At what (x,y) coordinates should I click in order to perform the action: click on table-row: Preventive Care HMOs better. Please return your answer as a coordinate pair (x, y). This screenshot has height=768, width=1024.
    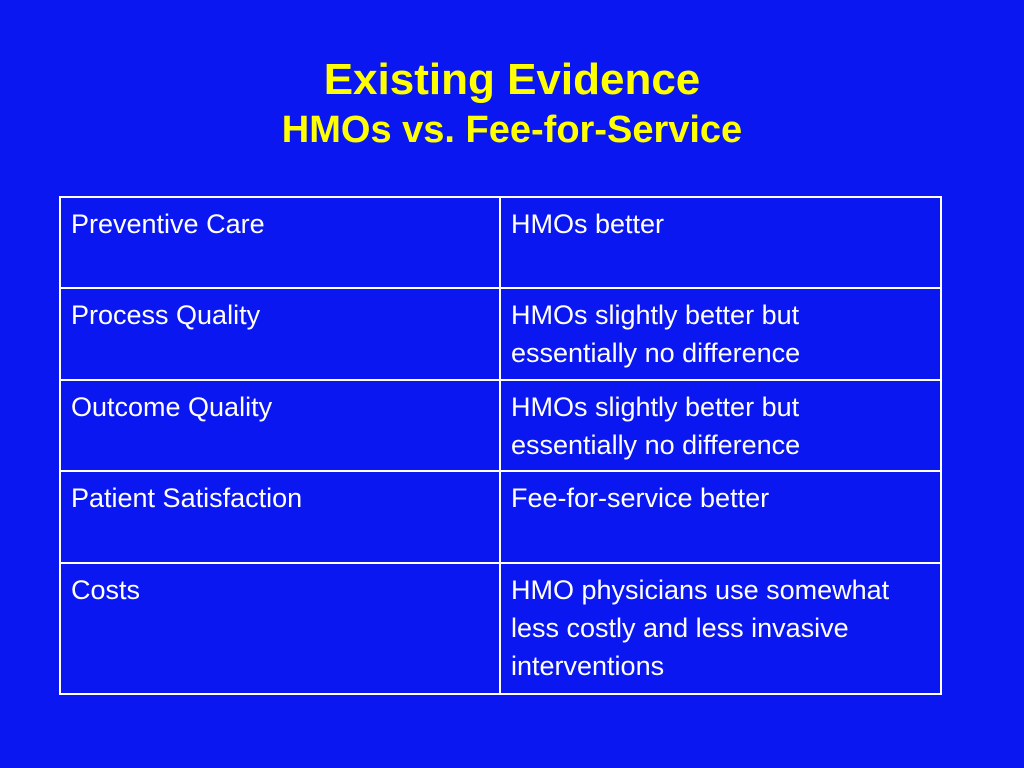
    Looking at the image, I should click on (500, 242).